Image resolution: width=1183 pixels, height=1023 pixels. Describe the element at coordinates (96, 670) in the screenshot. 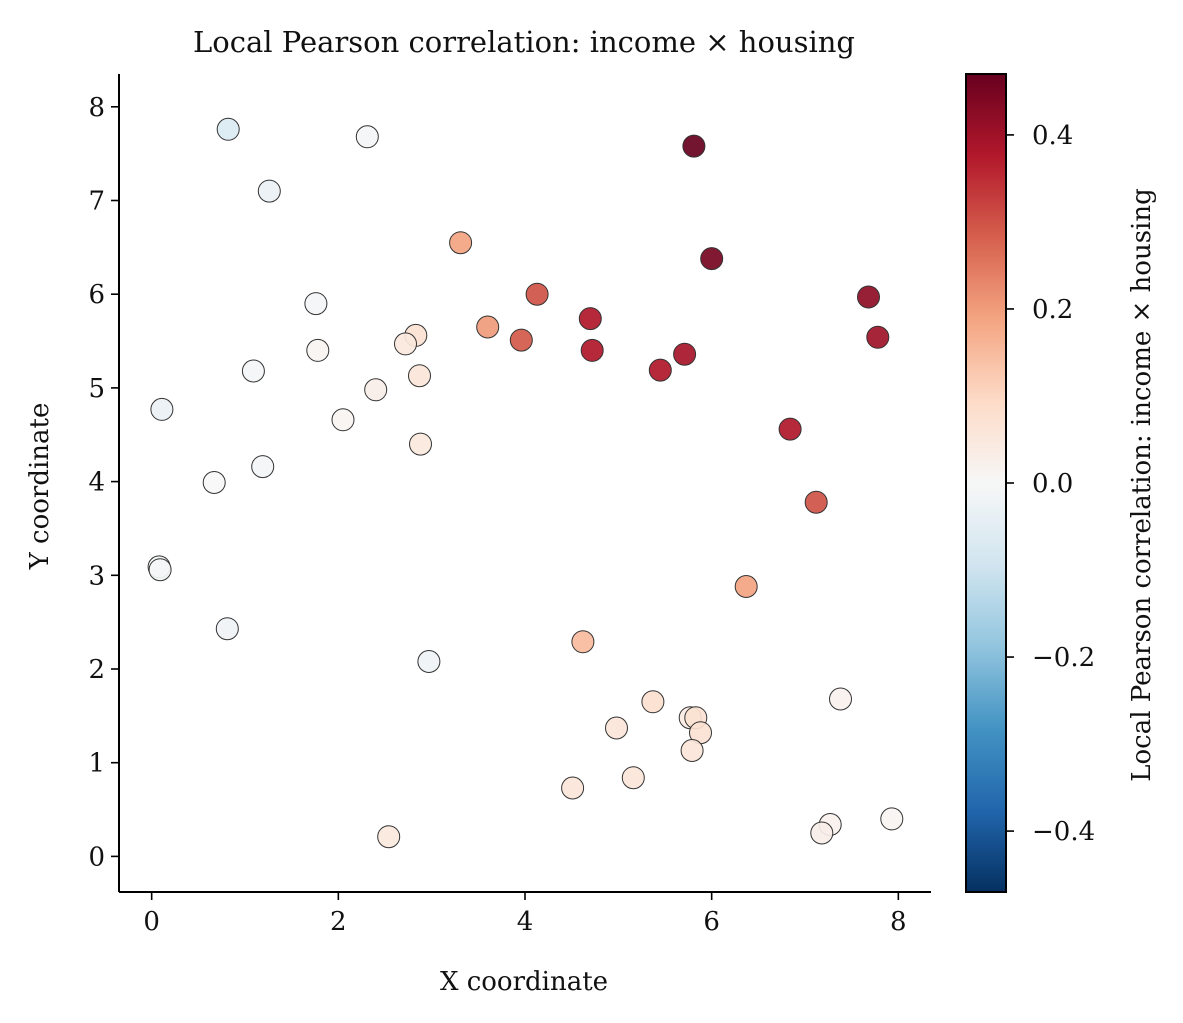

I see `y-tick-label: 2` at that location.